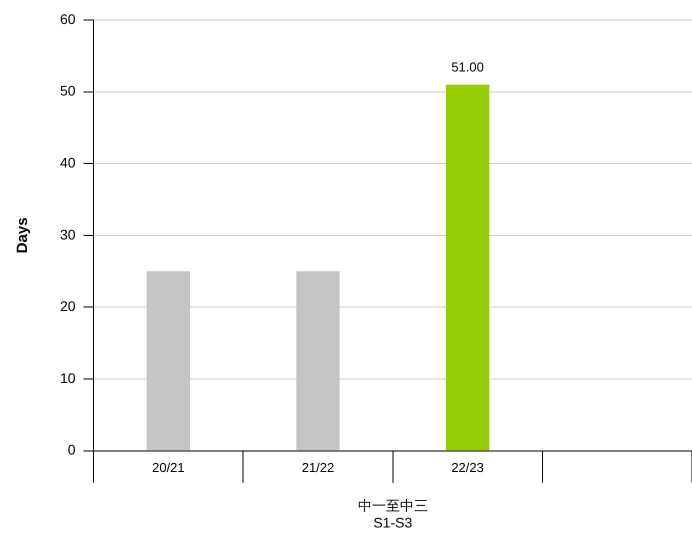 The width and height of the screenshot is (692, 541). What do you see at coordinates (72, 450) in the screenshot?
I see `y-tick-label: 0` at bounding box center [72, 450].